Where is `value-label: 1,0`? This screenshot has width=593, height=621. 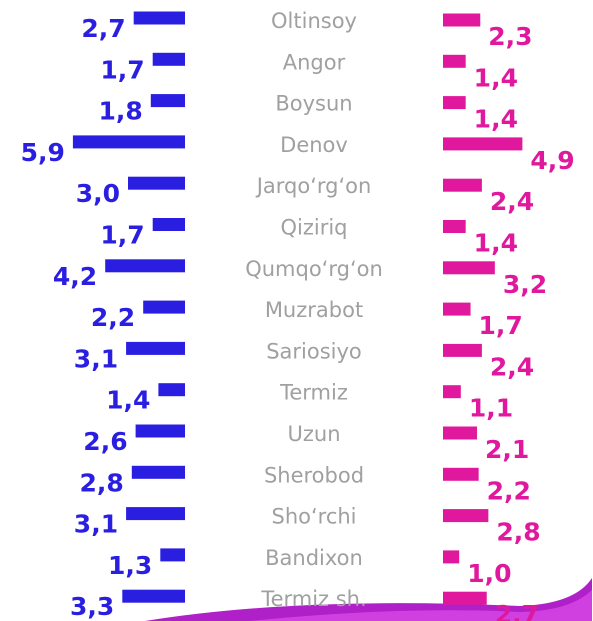 value-label: 1,0 is located at coordinates (489, 573).